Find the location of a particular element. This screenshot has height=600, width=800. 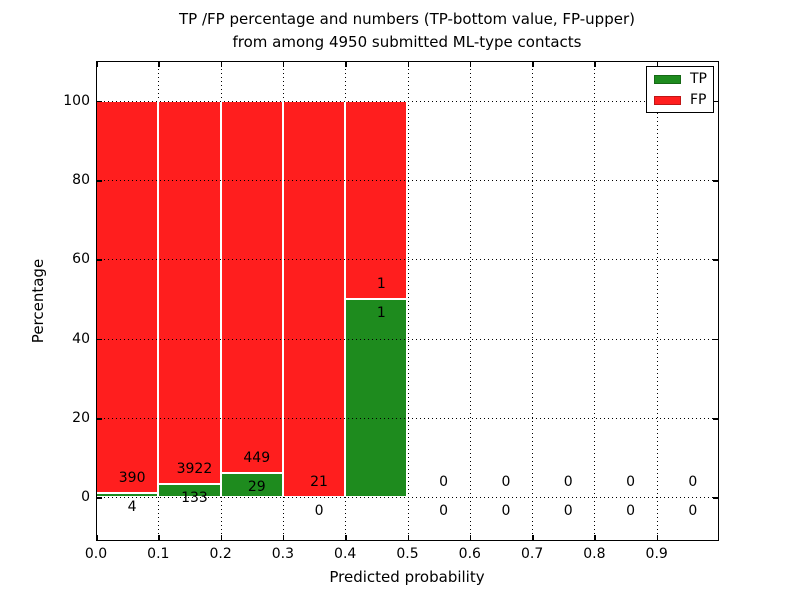

legend-label-fp: FP is located at coordinates (698, 100).